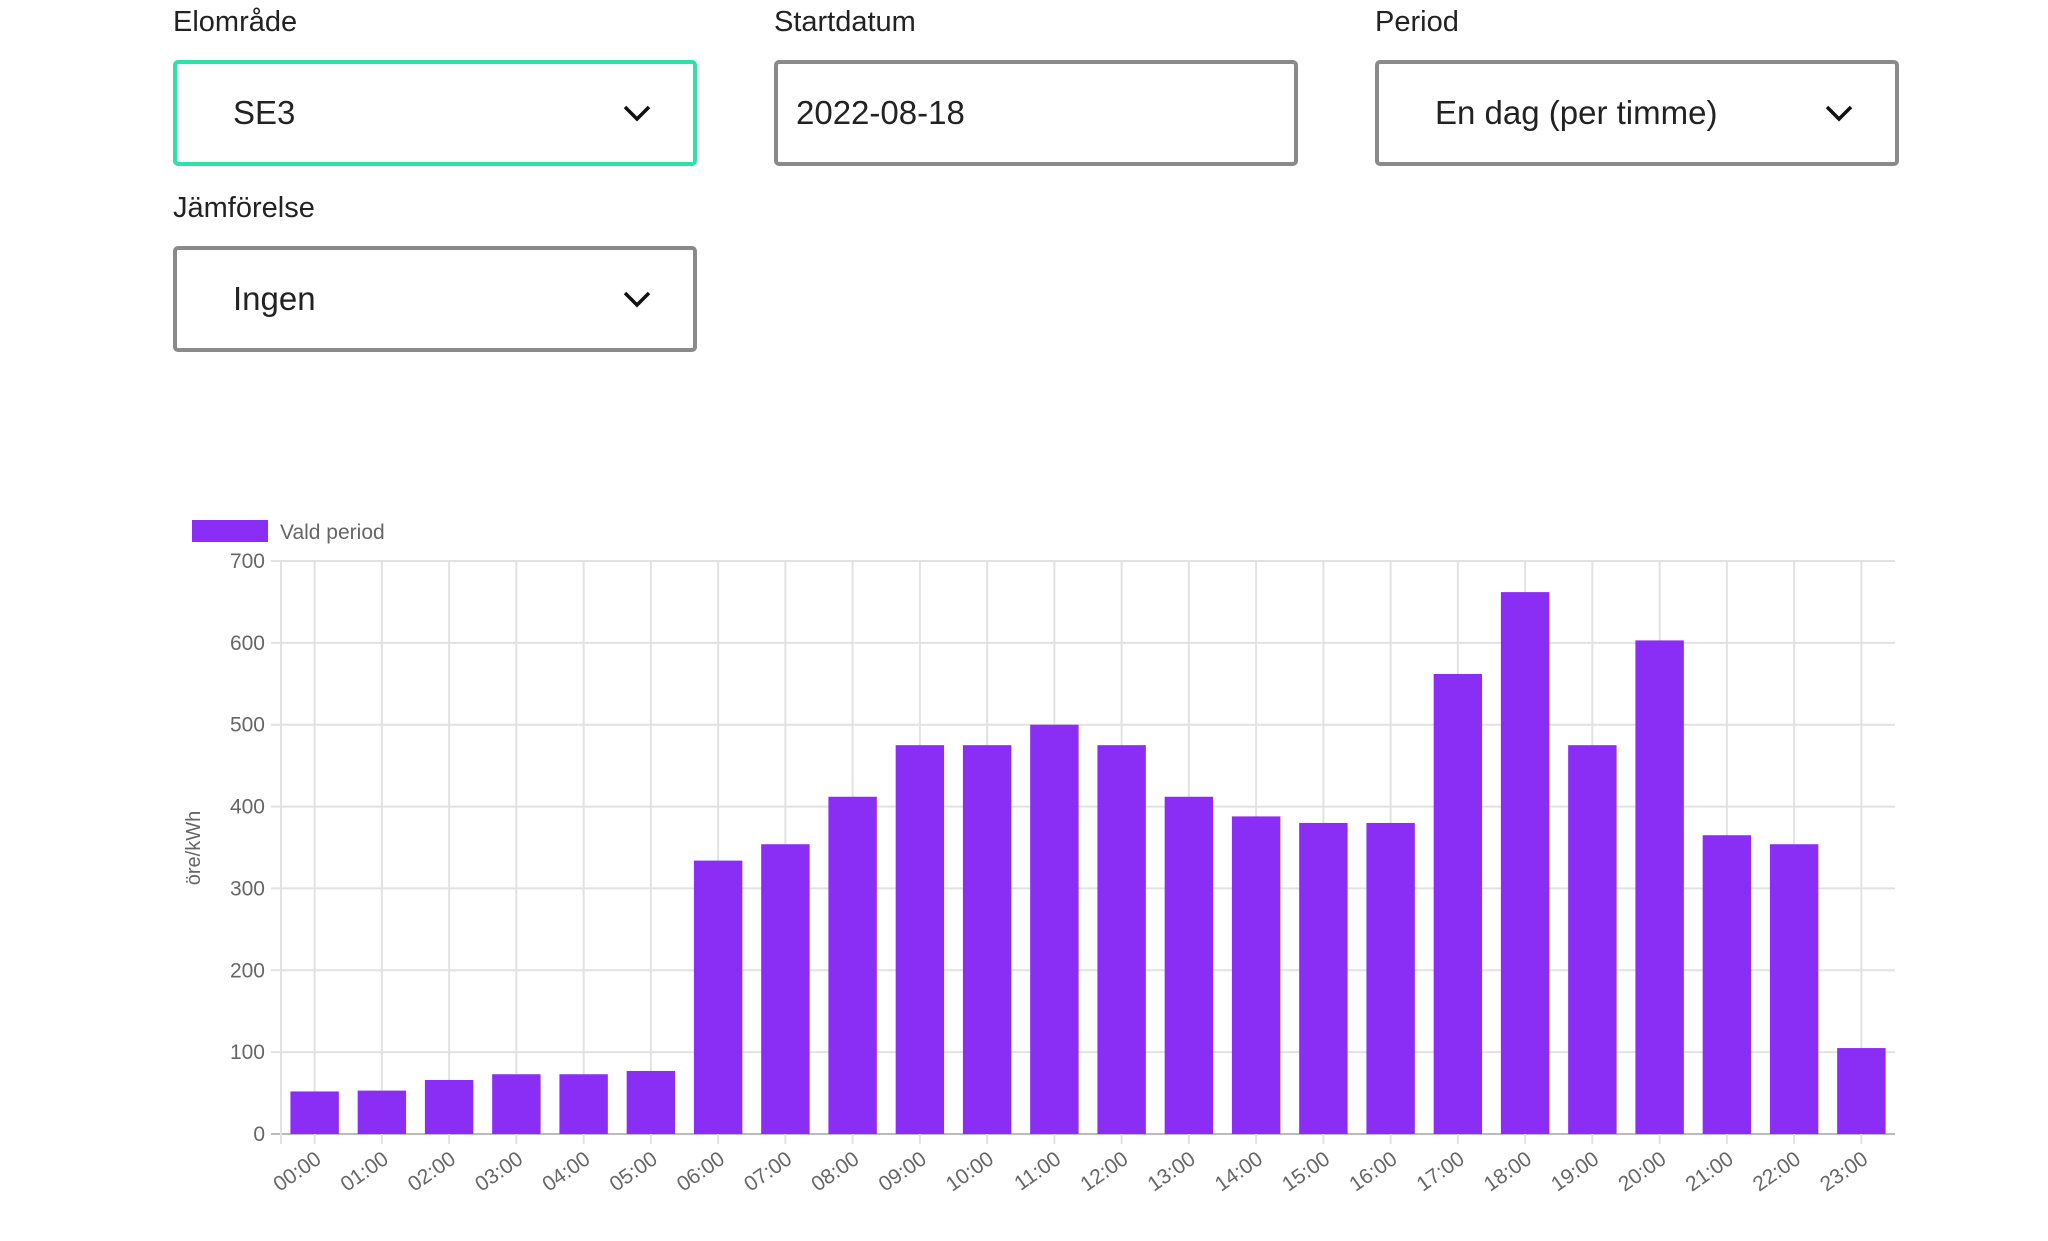  I want to click on x-tick-label: 03:00, so click(499, 1171).